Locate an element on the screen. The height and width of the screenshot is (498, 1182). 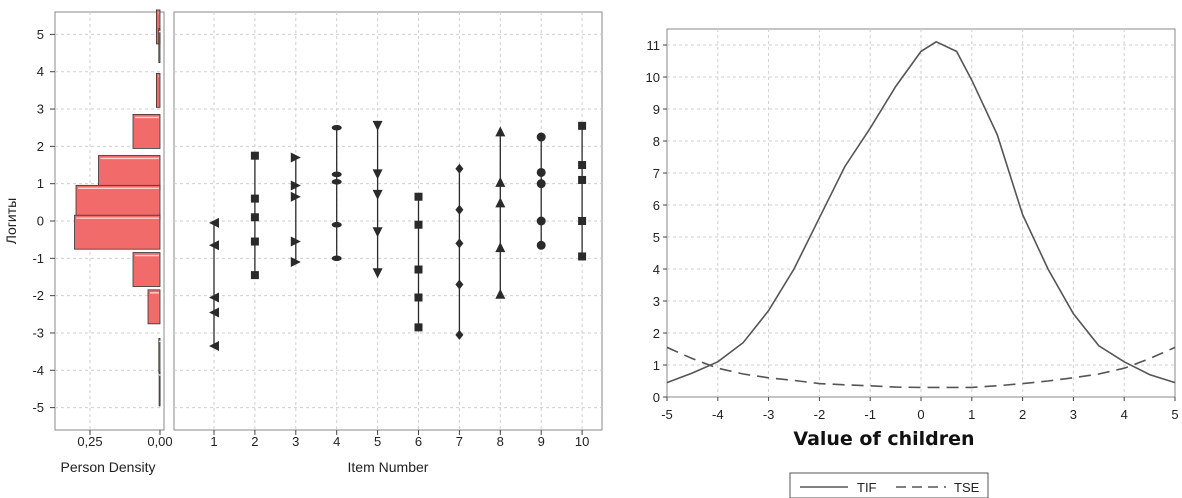
density-x-tick-label-0: 0,25 is located at coordinates (89, 441).